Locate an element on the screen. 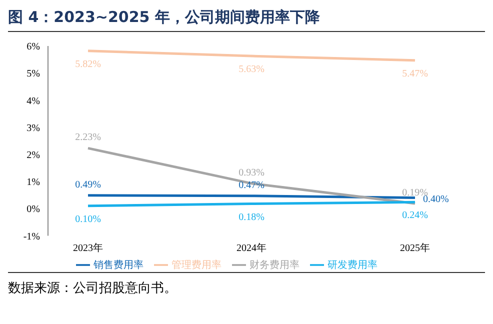  legend-label: 研发费用率 is located at coordinates (353, 265).